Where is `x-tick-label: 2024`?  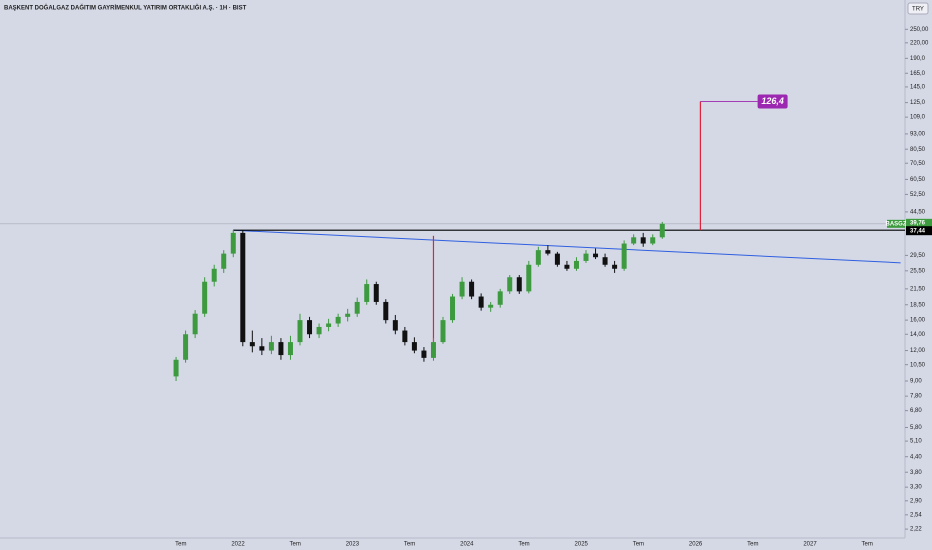
x-tick-label: 2024 is located at coordinates (467, 545).